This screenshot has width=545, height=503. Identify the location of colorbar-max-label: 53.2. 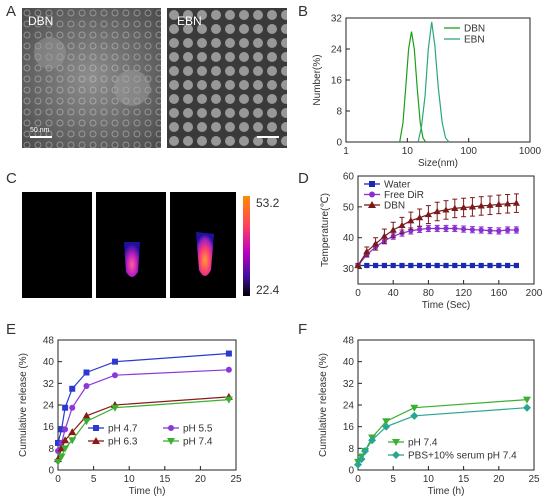
(268, 203).